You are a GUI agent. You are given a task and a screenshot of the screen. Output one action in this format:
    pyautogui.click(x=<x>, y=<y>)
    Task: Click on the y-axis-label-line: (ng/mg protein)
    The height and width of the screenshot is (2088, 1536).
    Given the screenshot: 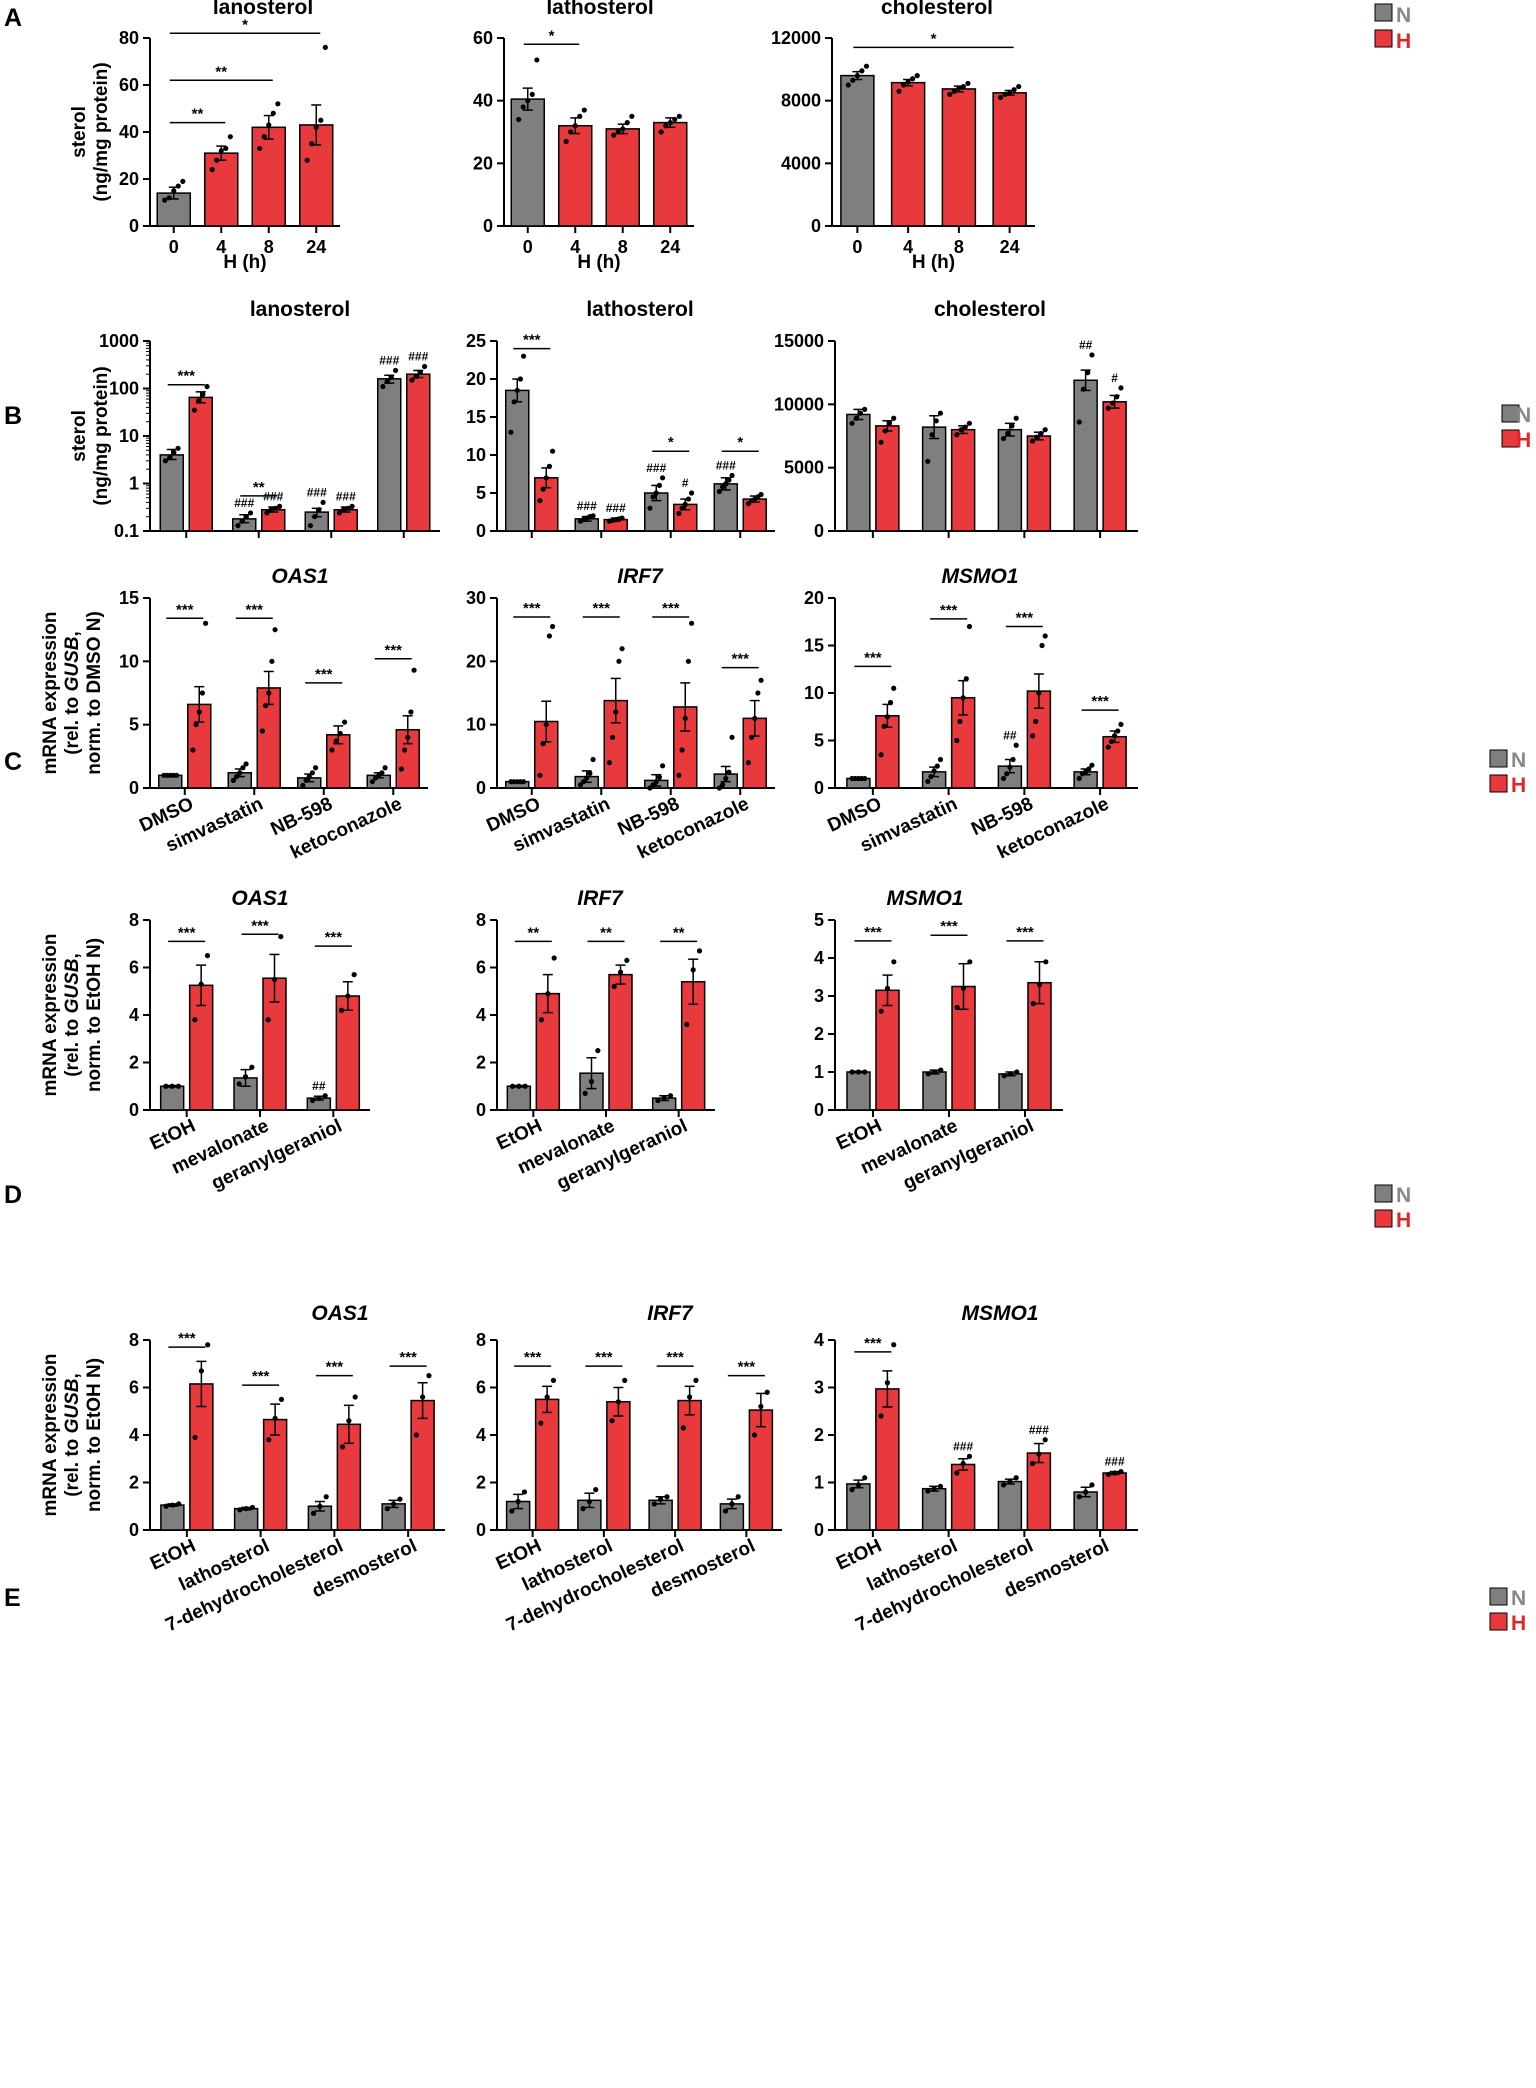 What is the action you would take?
    pyautogui.click(x=101, y=131)
    